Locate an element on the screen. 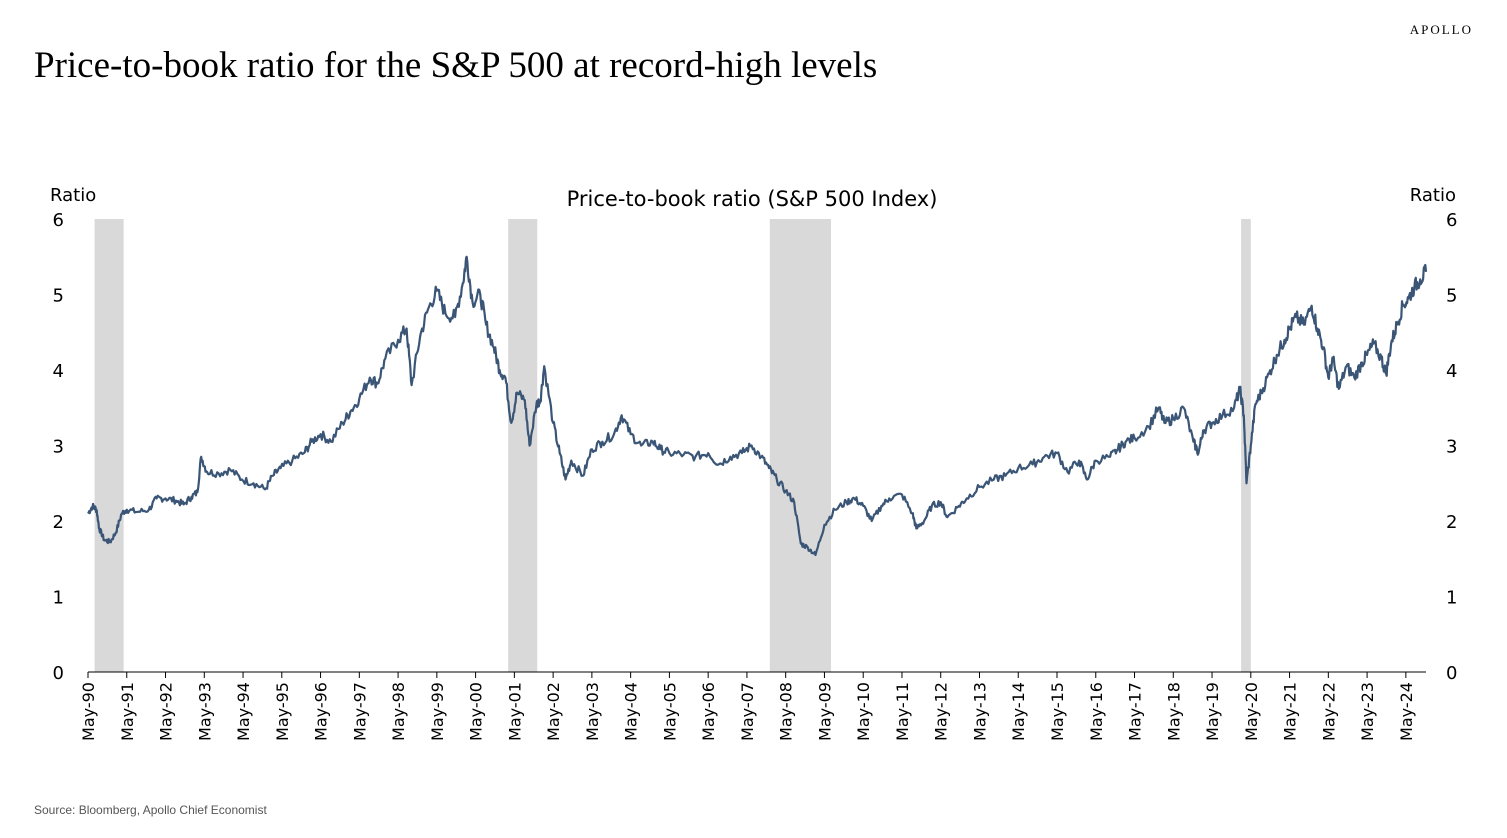  x-tick-label: May-20 is located at coordinates (1251, 711).